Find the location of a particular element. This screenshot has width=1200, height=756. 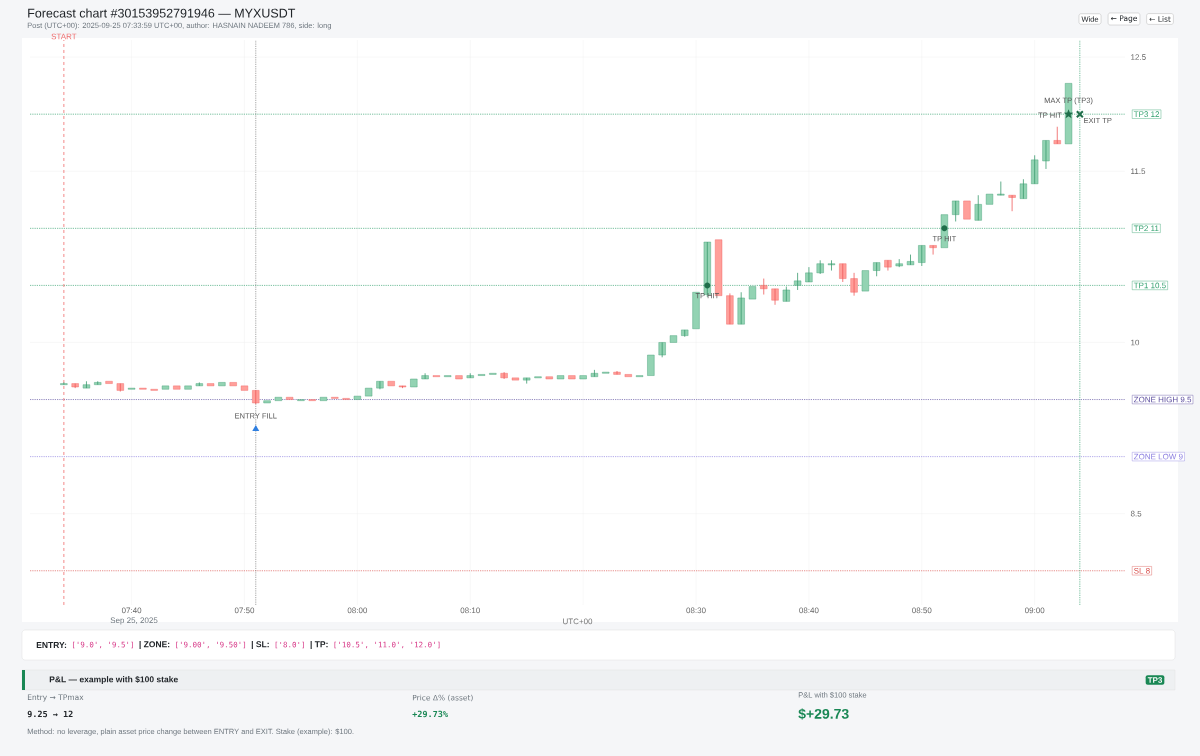

x-tick-label: 07:50 is located at coordinates (244, 610).